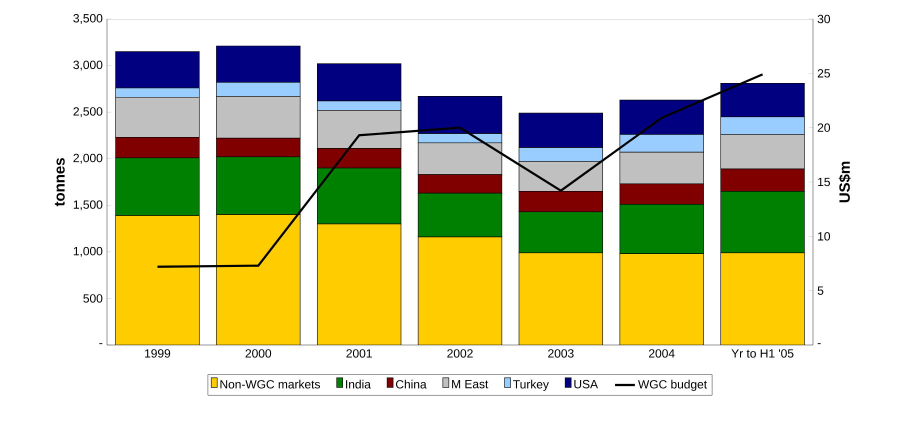  What do you see at coordinates (359, 353) in the screenshot?
I see `x-tick-label: 2001` at bounding box center [359, 353].